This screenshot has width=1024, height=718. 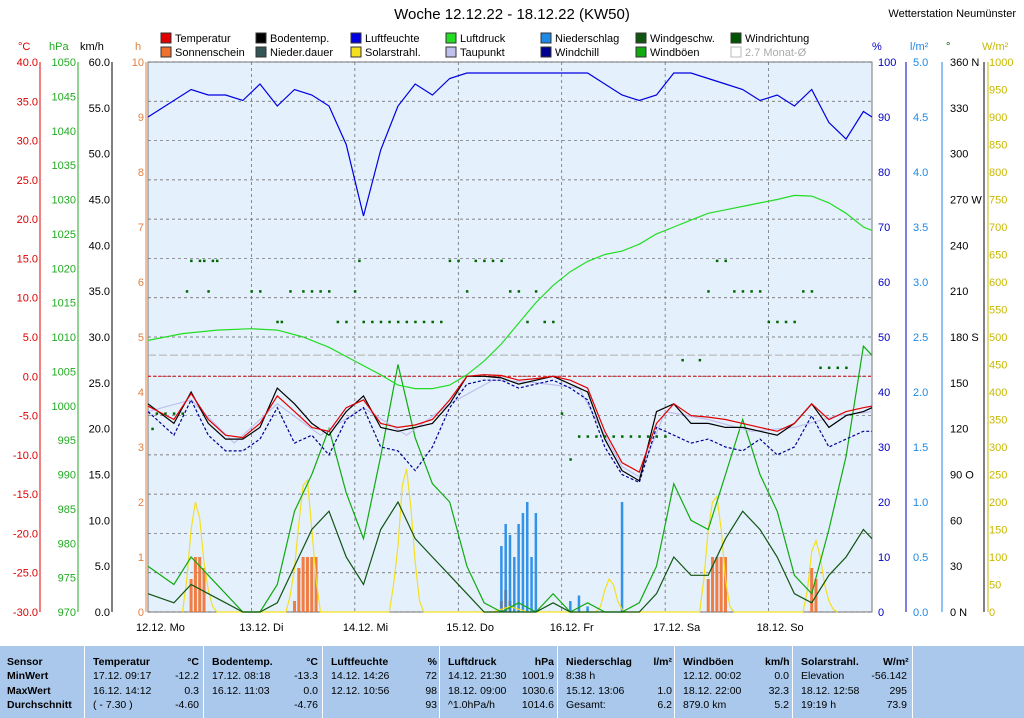 I want to click on tick-label-temp: 35.0, so click(x=27, y=102).